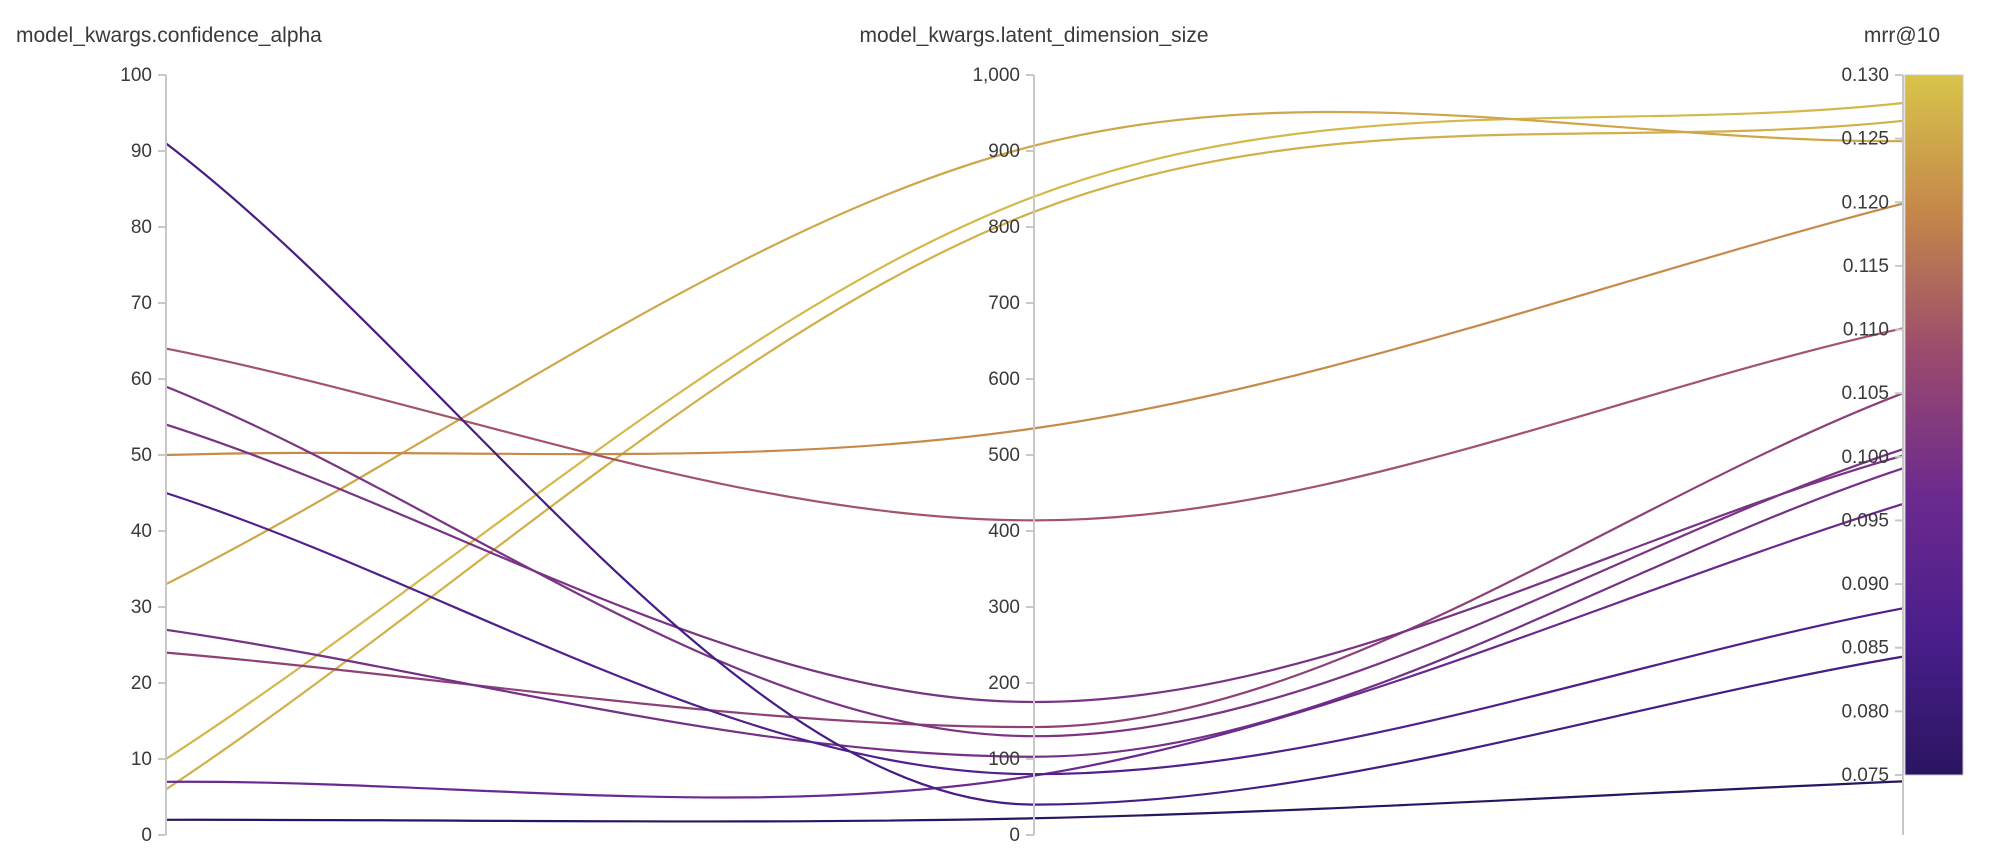 The height and width of the screenshot is (848, 1996). I want to click on tick-label: 0.075, so click(1865, 775).